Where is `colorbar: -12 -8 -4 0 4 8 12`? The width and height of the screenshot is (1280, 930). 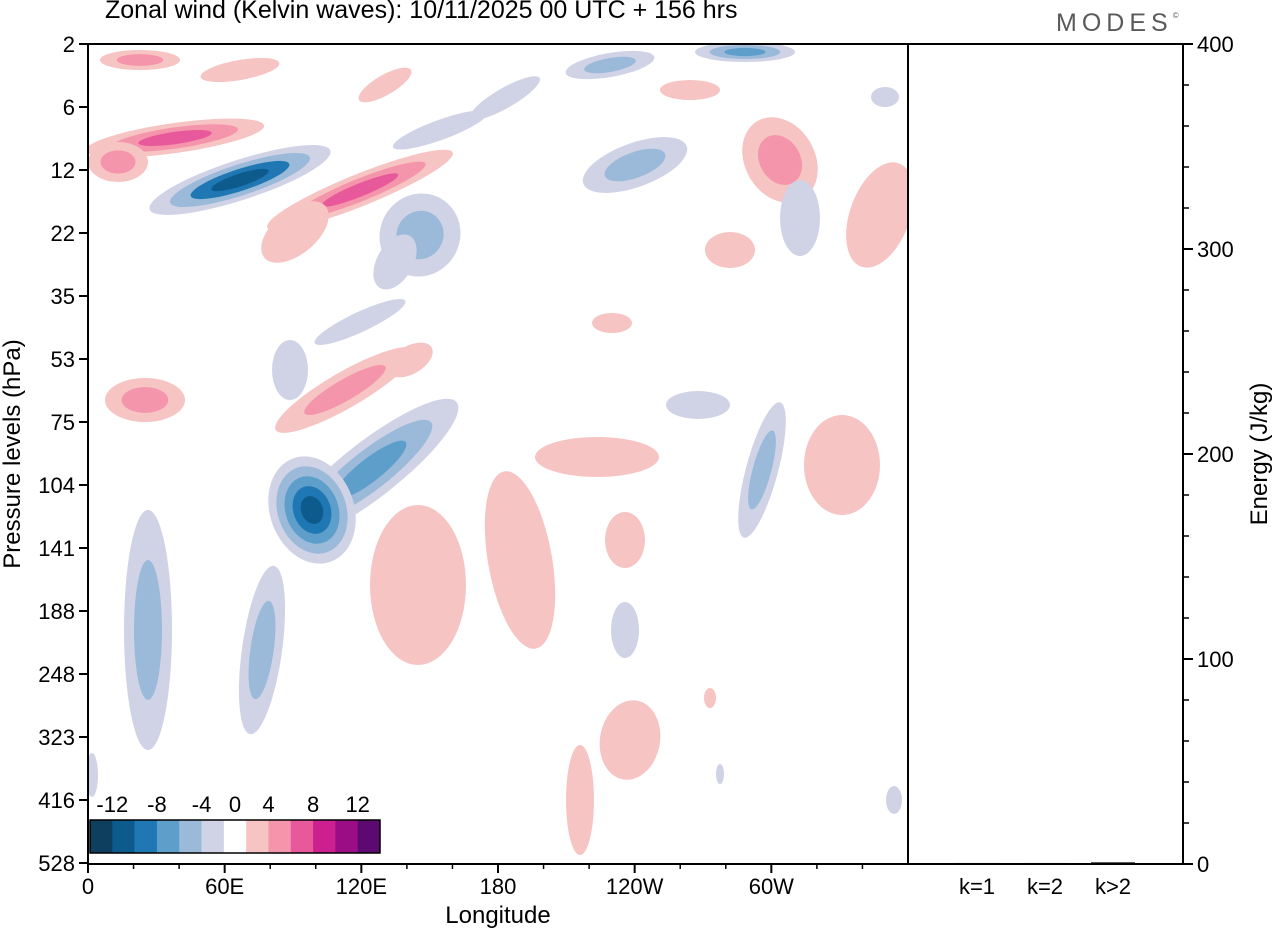 colorbar: -12 -8 -4 0 4 8 12 is located at coordinates (235, 823).